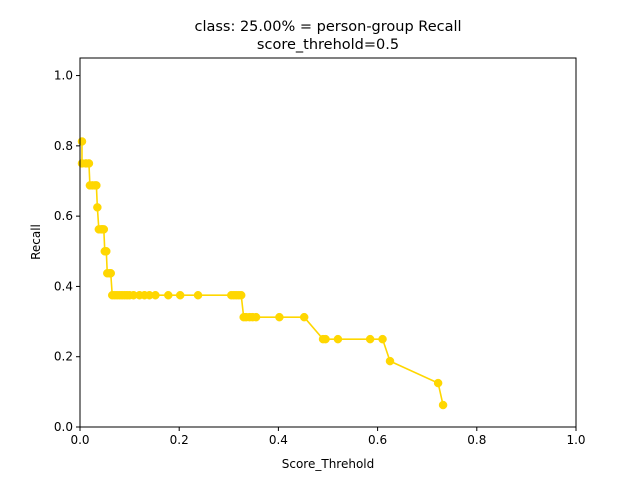 The height and width of the screenshot is (480, 640). Describe the element at coordinates (328, 437) in the screenshot. I see `x-axis-ticks: 0.0 0.2 0.4 0.6 0.8 1.0` at that location.